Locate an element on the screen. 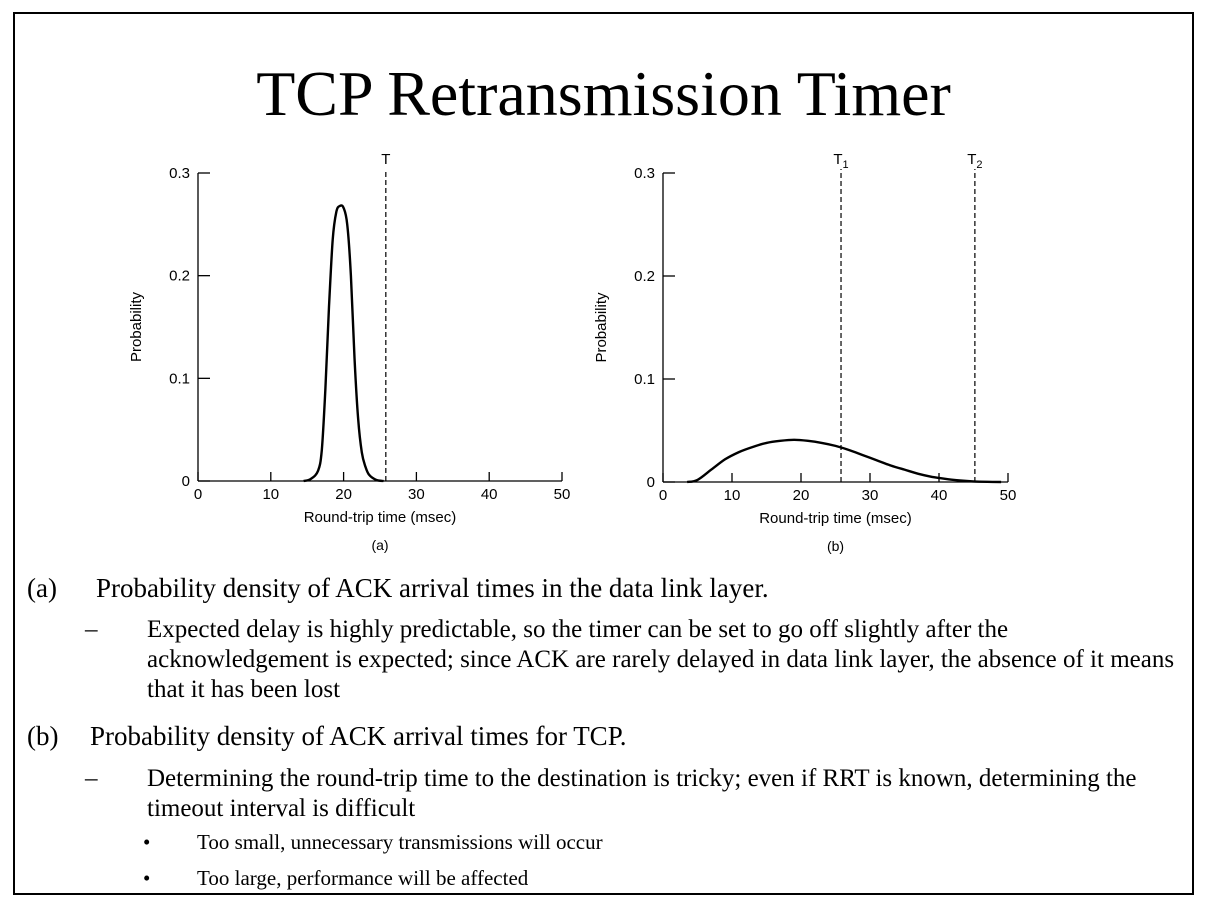 The image size is (1210, 911). threshold-subscript: 1 is located at coordinates (846, 165).